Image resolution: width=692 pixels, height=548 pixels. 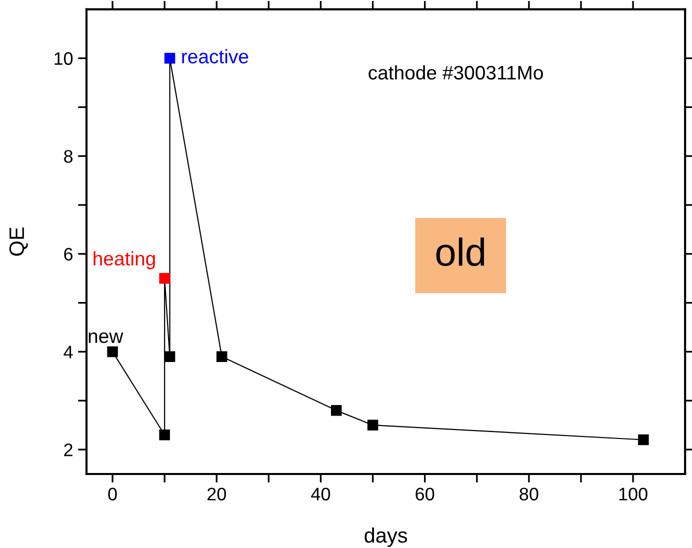 I want to click on annotation: heating, so click(x=124, y=260).